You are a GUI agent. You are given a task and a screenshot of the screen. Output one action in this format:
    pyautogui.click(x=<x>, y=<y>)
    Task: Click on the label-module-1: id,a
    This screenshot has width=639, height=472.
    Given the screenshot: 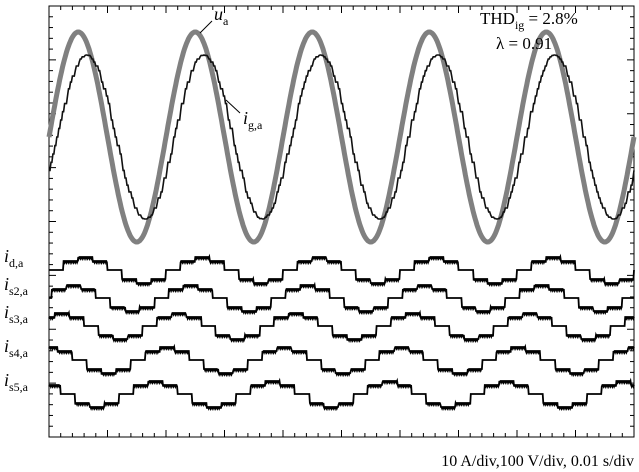 What is the action you would take?
    pyautogui.click(x=14, y=258)
    